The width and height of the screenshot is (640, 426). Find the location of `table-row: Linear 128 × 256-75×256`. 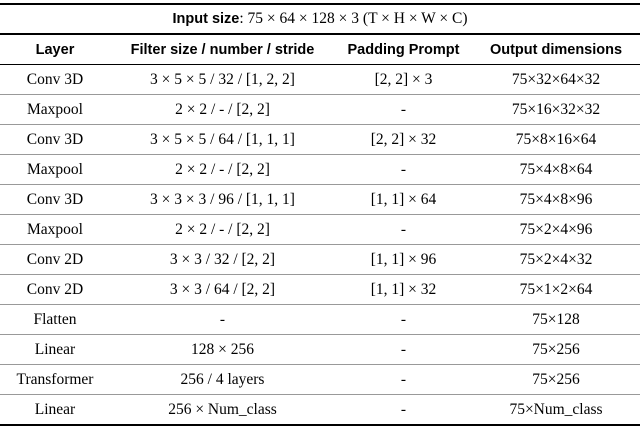

table-row: Linear 128 × 256-75×256 is located at coordinates (320, 349).